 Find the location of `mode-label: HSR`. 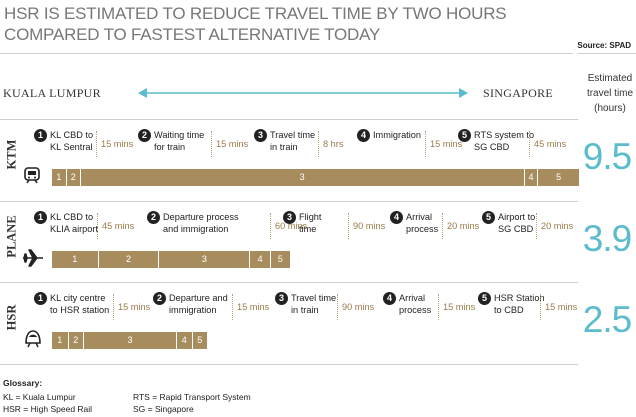

mode-label: HSR is located at coordinates (11, 317).